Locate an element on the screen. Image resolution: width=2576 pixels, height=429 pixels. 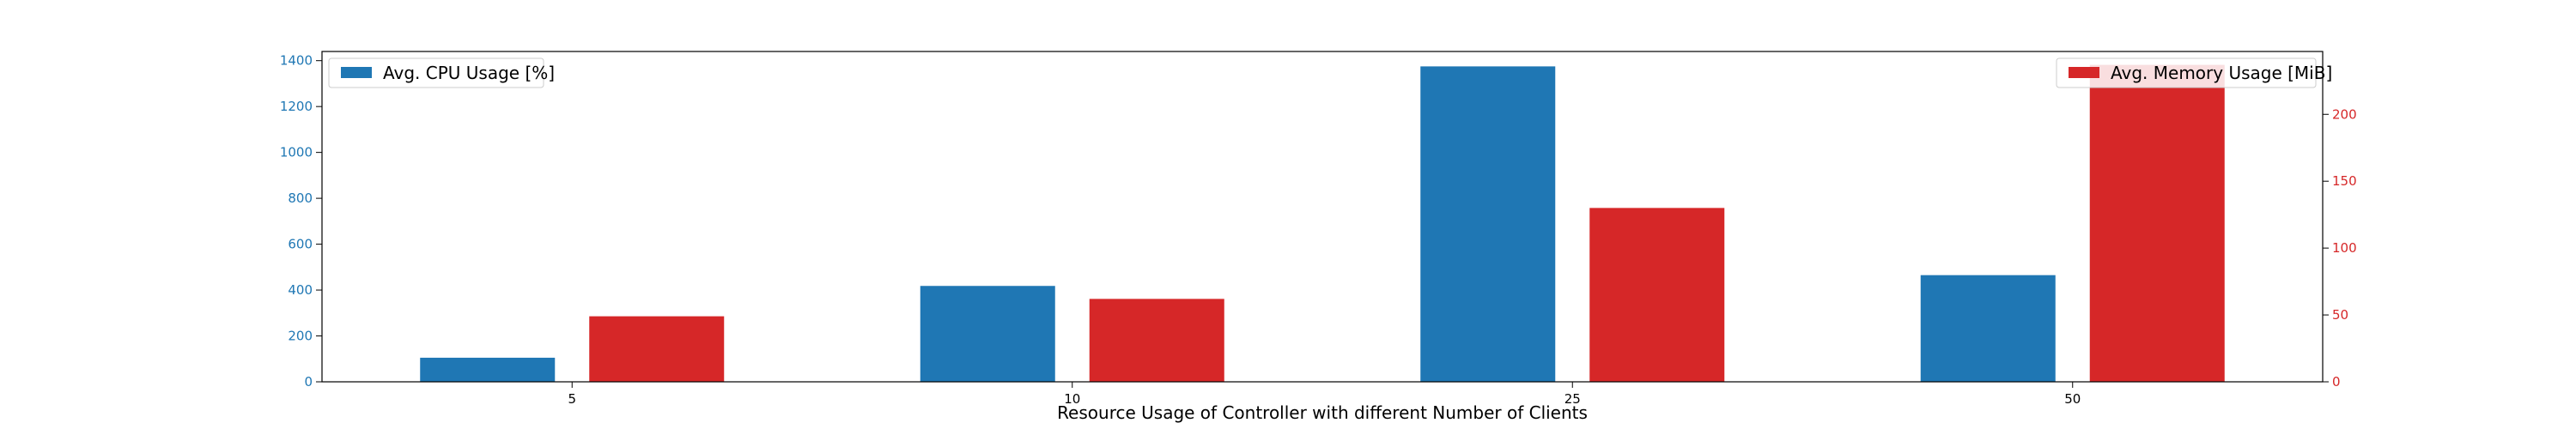
legend-memory: Avg. Memory Usage [MiB] is located at coordinates (2194, 72).